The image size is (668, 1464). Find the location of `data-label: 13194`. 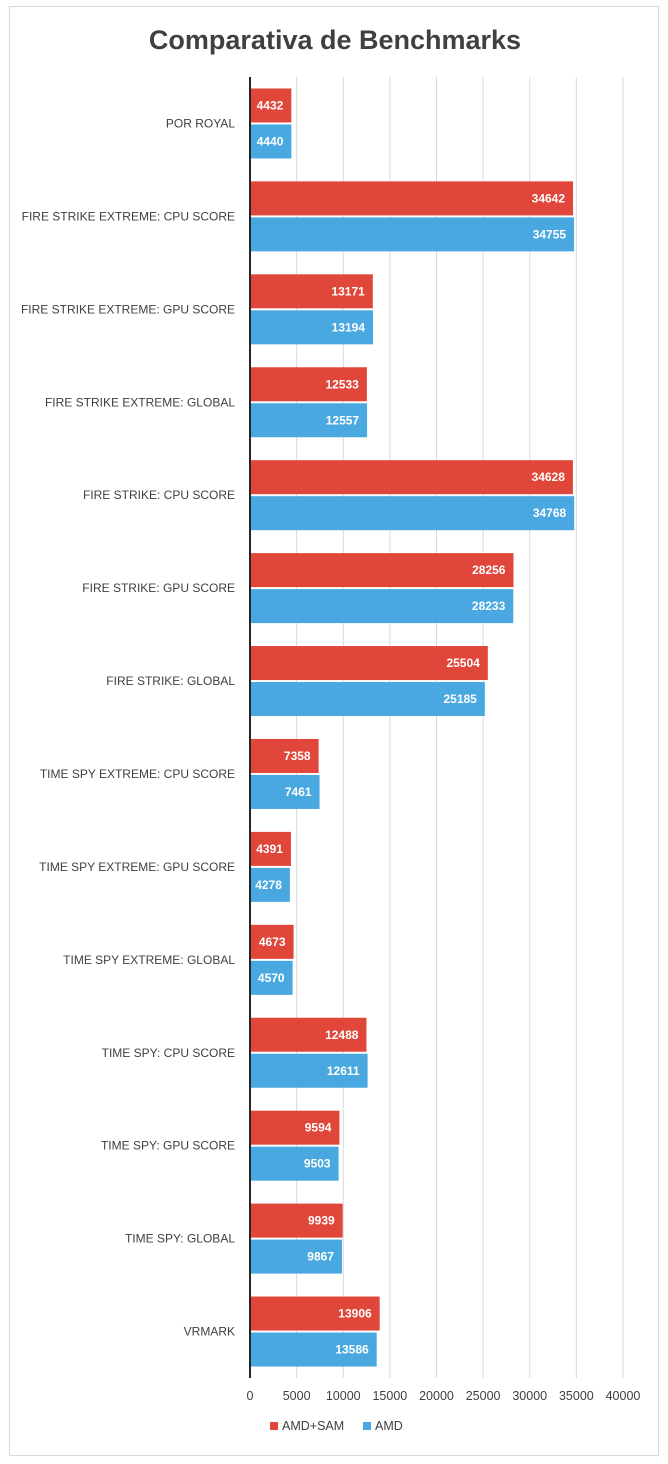

data-label: 13194 is located at coordinates (349, 327).